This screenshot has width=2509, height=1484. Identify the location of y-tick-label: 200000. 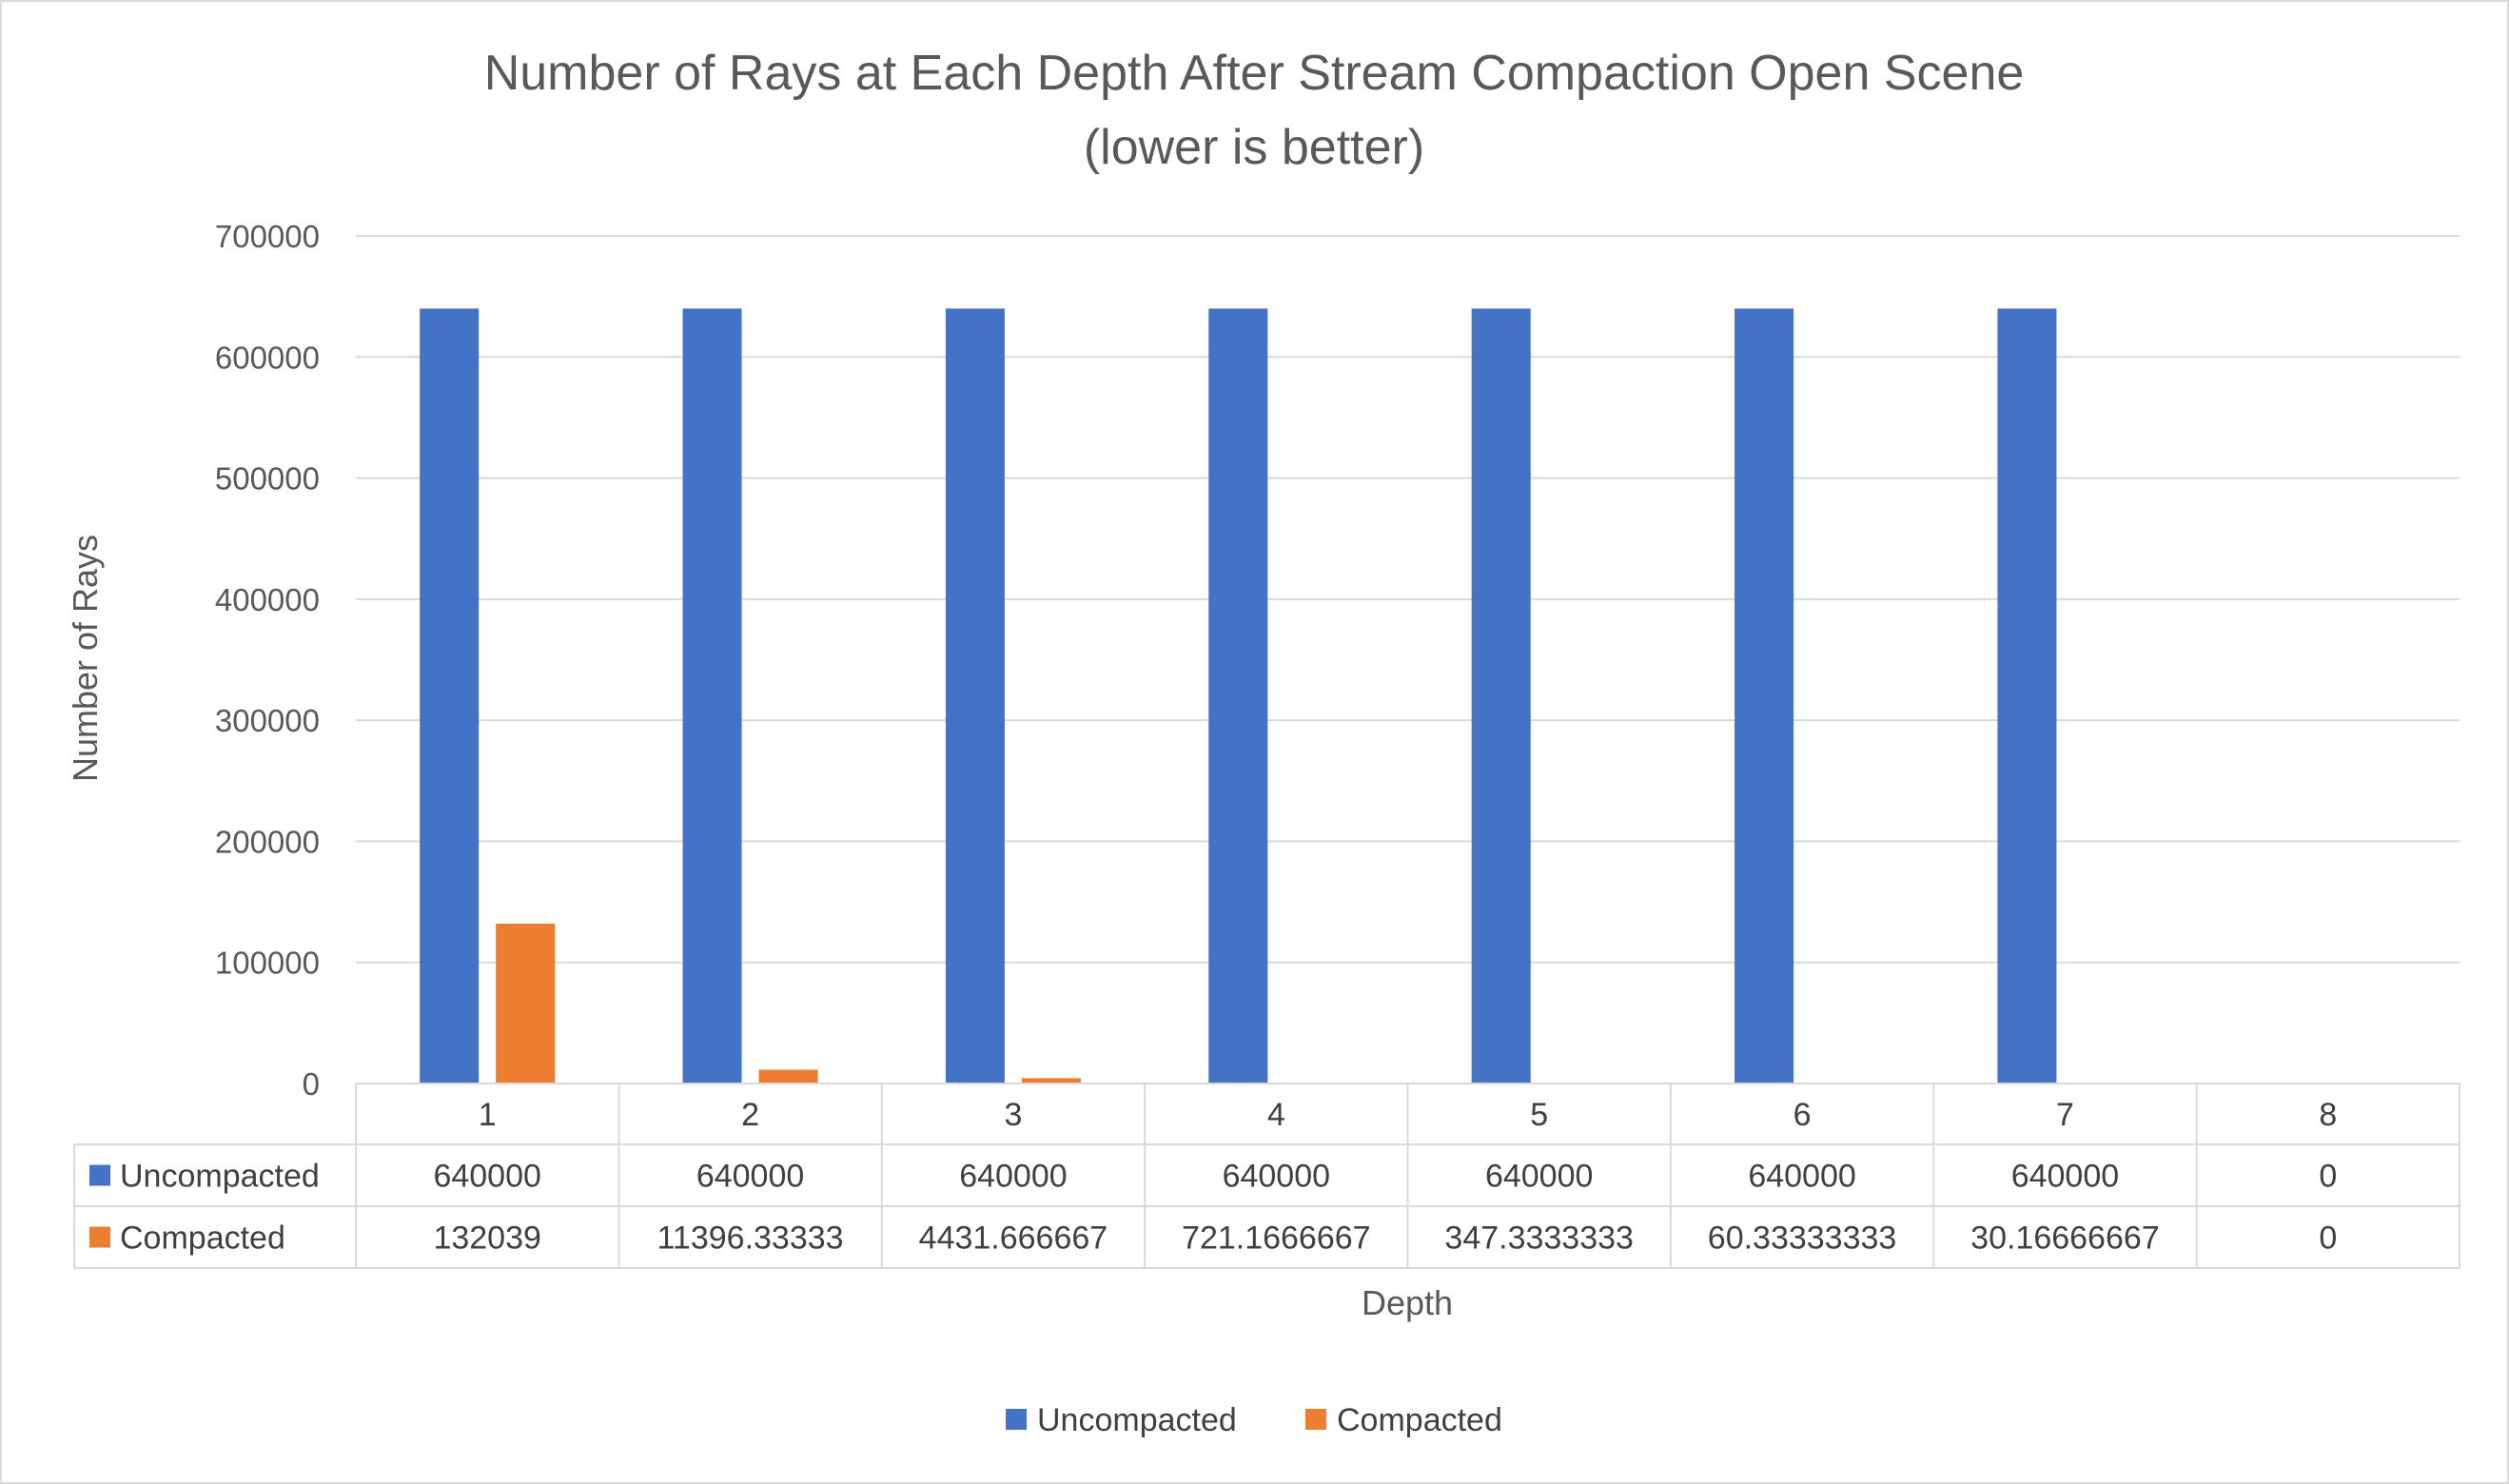
(268, 841).